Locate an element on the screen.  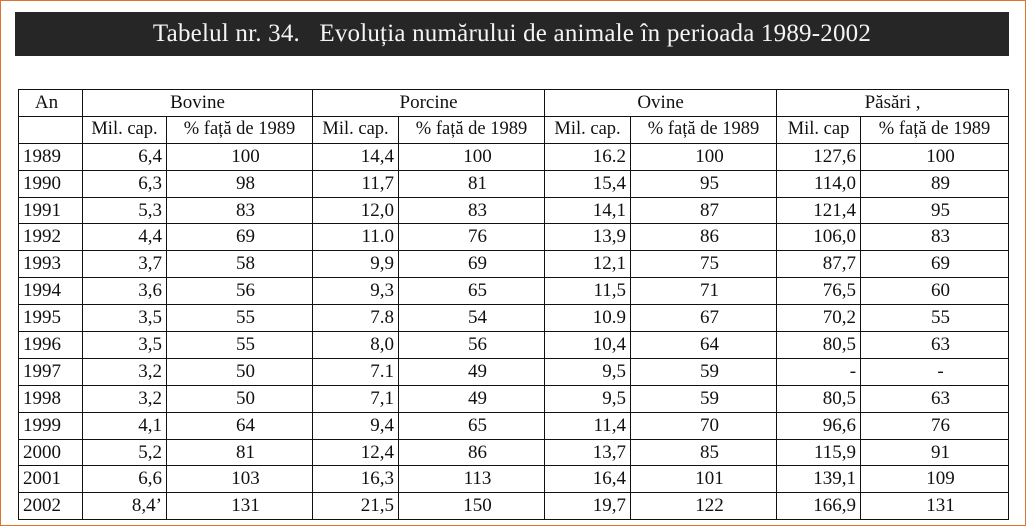
value-cell: 109 is located at coordinates (935, 479).